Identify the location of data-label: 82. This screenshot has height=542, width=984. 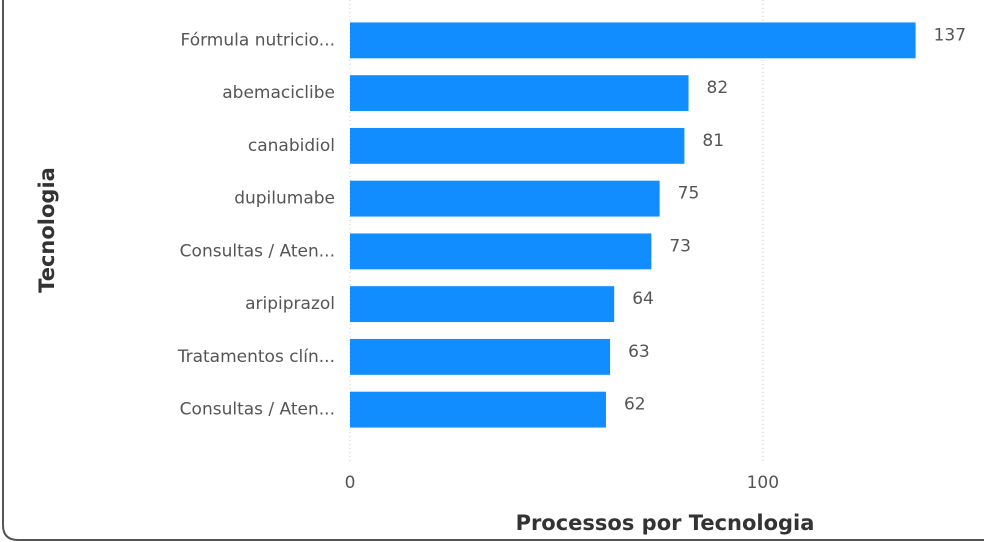
(718, 88).